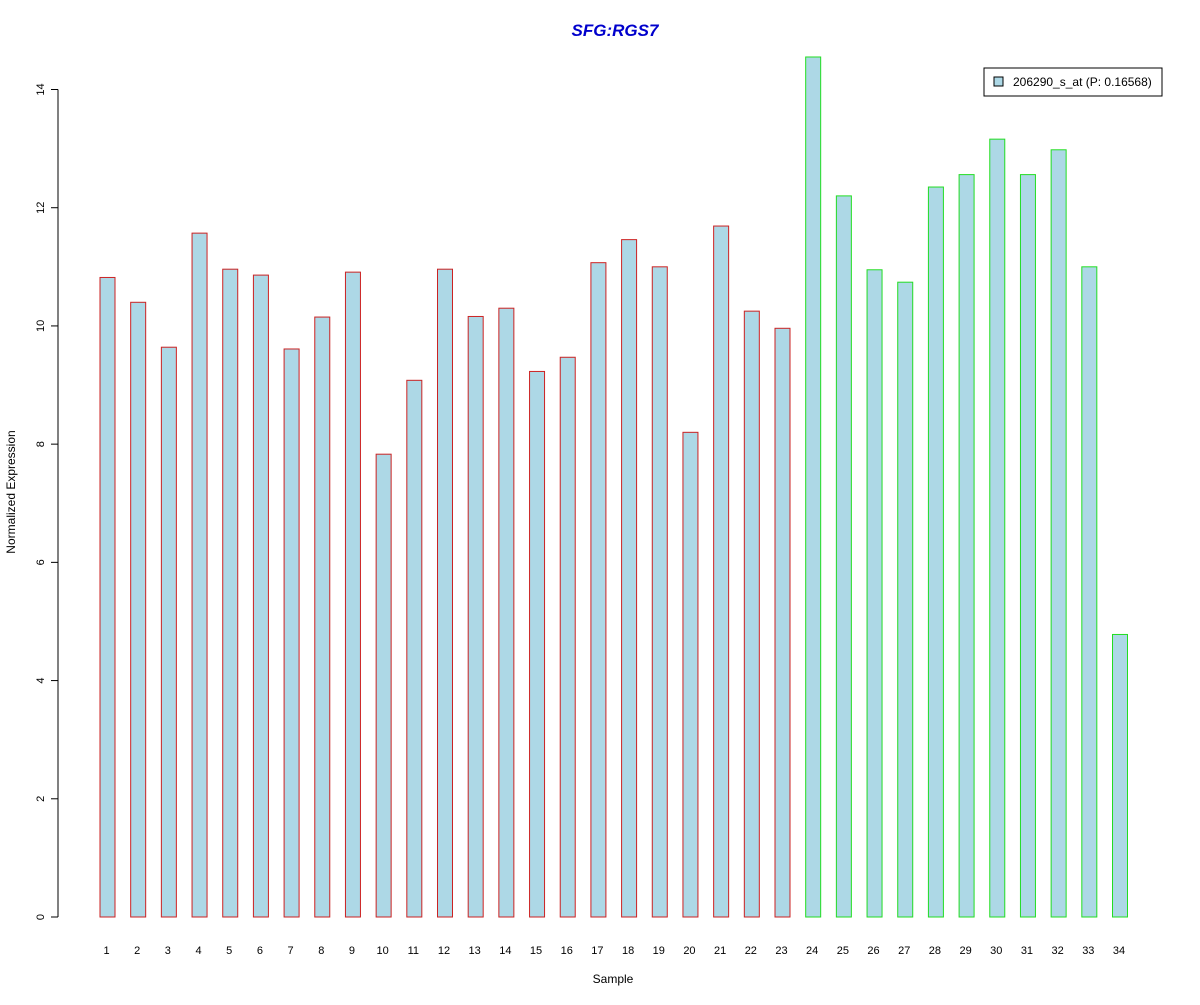 The image size is (1200, 1005). Describe the element at coordinates (41, 799) in the screenshot. I see `y-tick-label: 2` at that location.